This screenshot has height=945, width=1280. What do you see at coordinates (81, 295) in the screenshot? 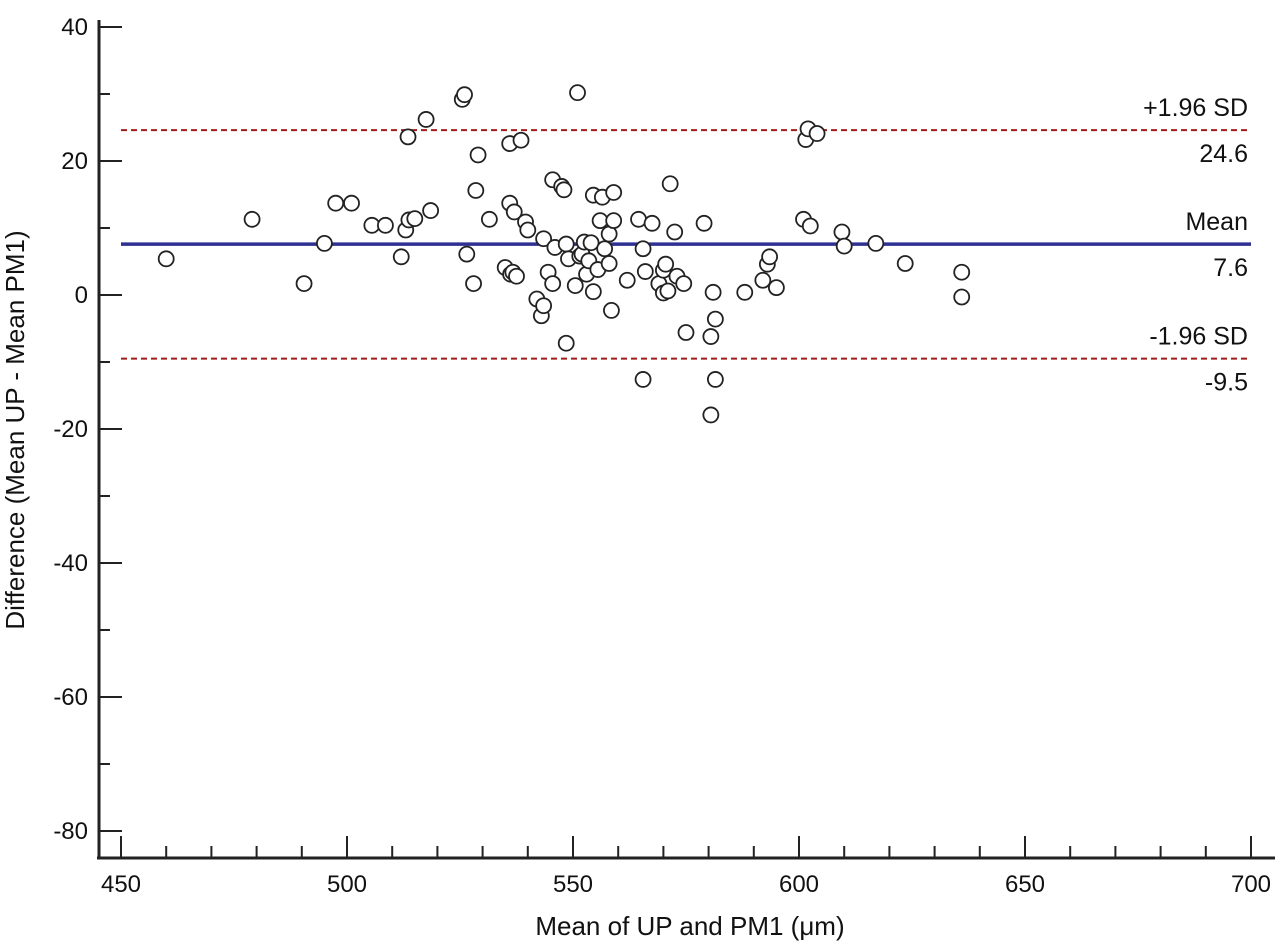
I see `y-tick-label: 0` at bounding box center [81, 295].